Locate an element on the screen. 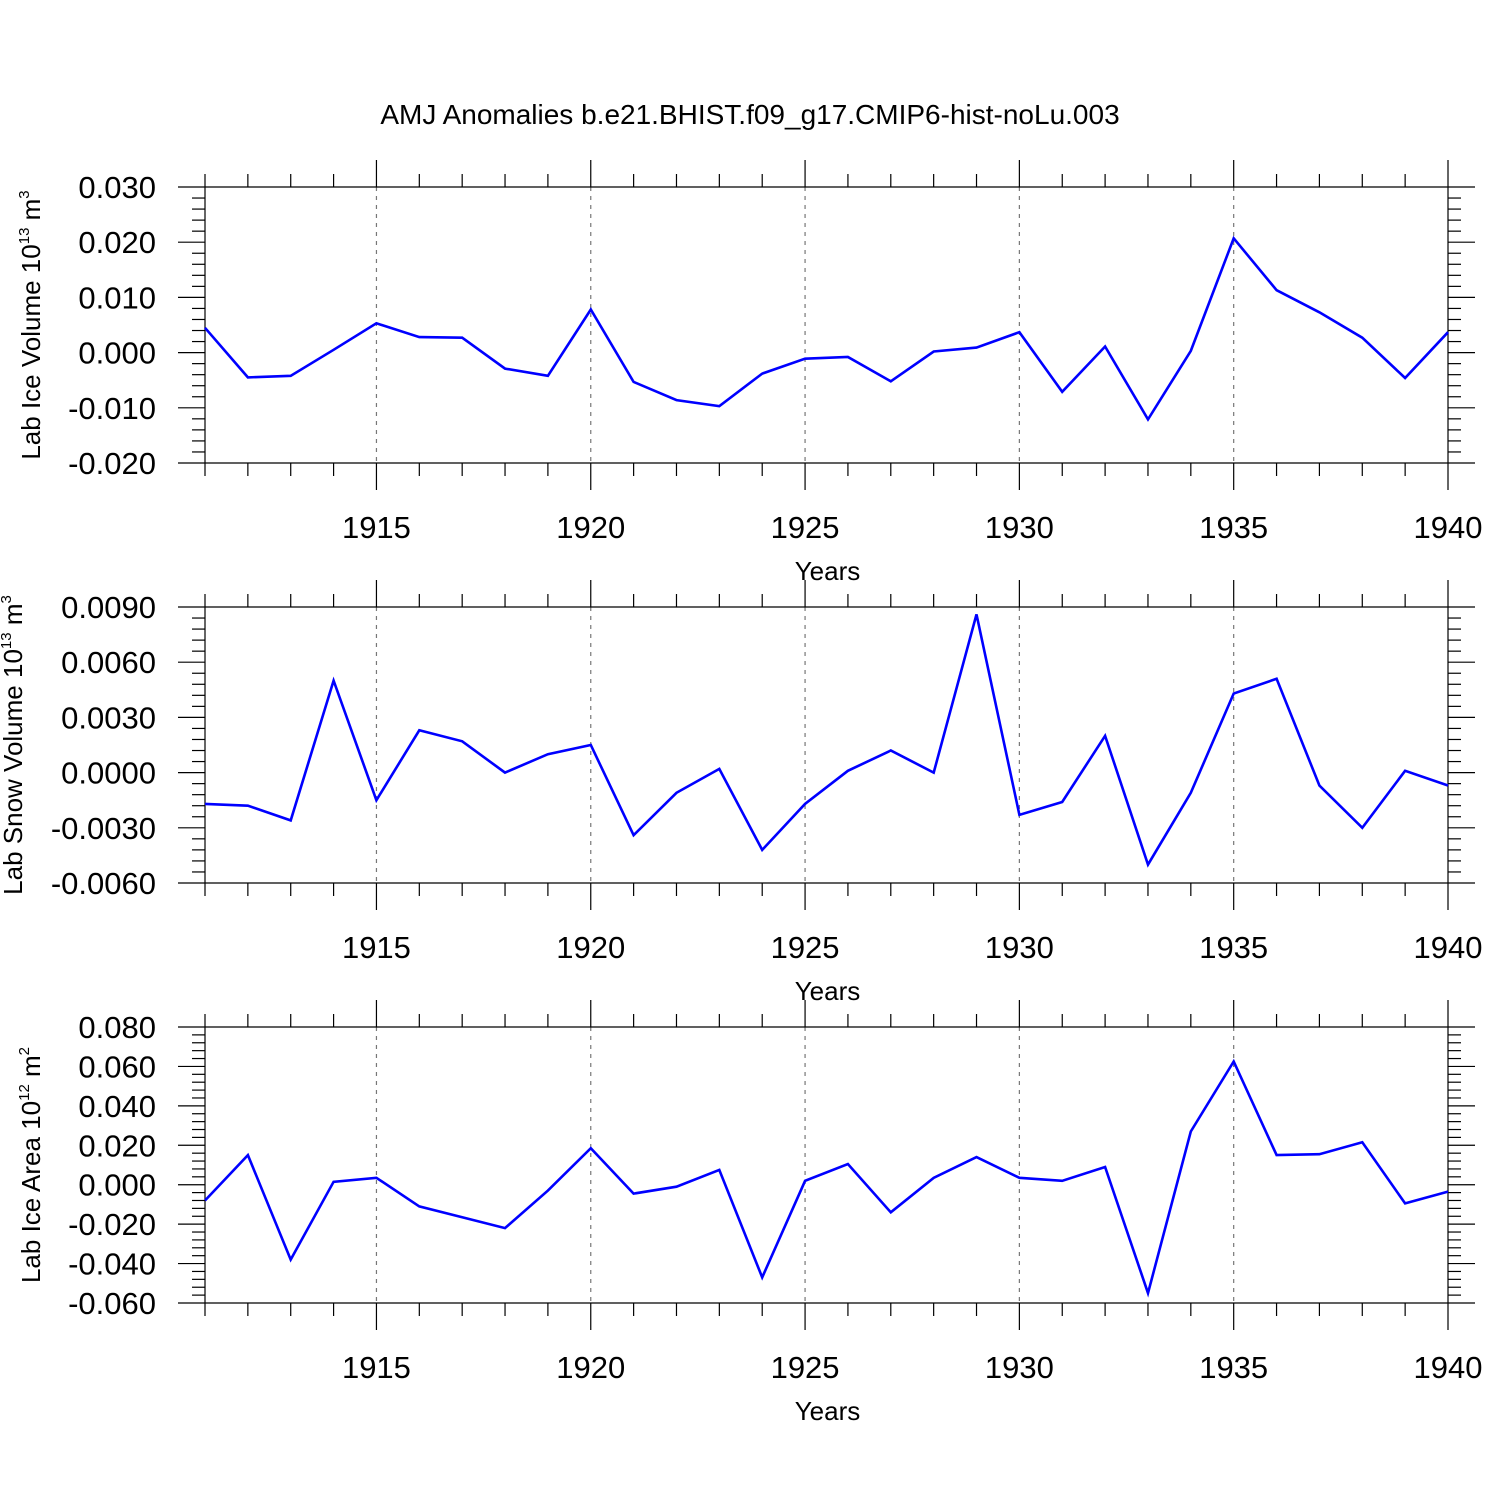 The height and width of the screenshot is (1500, 1500). y-axis-title: Lab Ice Volume 1013 m3 is located at coordinates (31, 324).